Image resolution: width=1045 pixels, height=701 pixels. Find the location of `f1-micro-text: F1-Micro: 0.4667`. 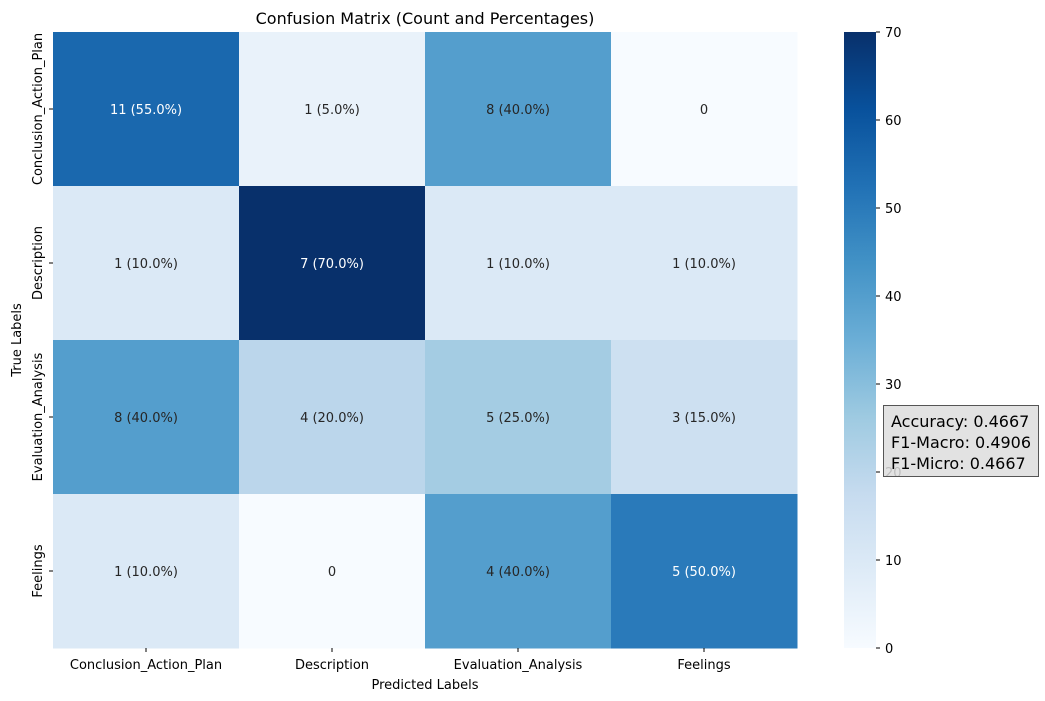

f1-micro-text: F1-Micro: 0.4667 is located at coordinates (958, 463).